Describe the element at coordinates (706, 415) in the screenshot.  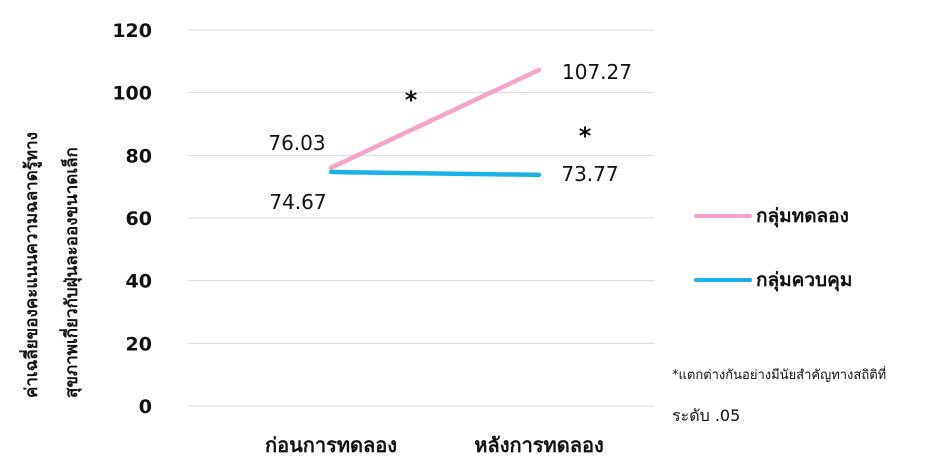
I see `footnote-line-2: ระดับ .05` at that location.